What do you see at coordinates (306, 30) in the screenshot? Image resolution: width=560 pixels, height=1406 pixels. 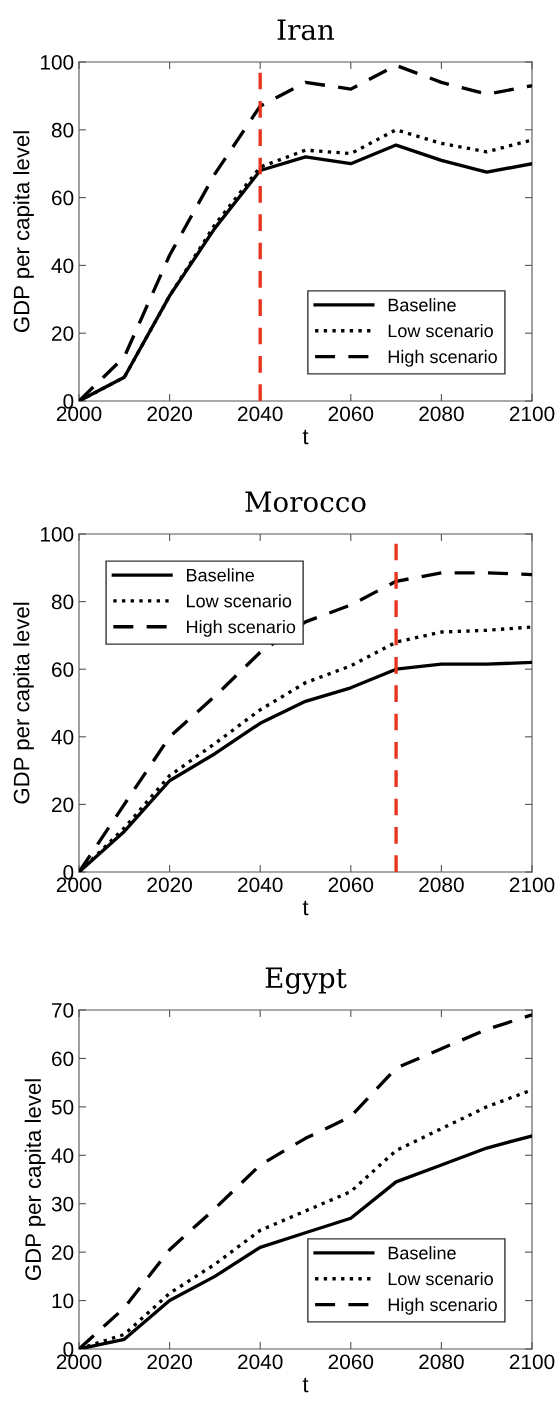 I see `chart-title: Iran` at bounding box center [306, 30].